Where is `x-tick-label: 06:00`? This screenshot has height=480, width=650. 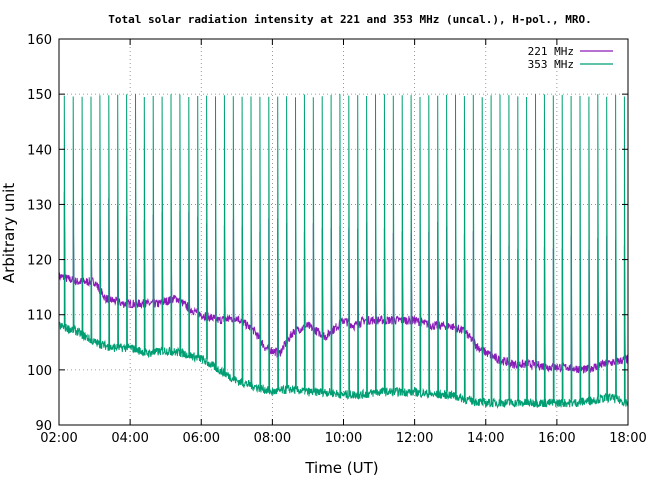 x-tick-label: 06:00 is located at coordinates (201, 438).